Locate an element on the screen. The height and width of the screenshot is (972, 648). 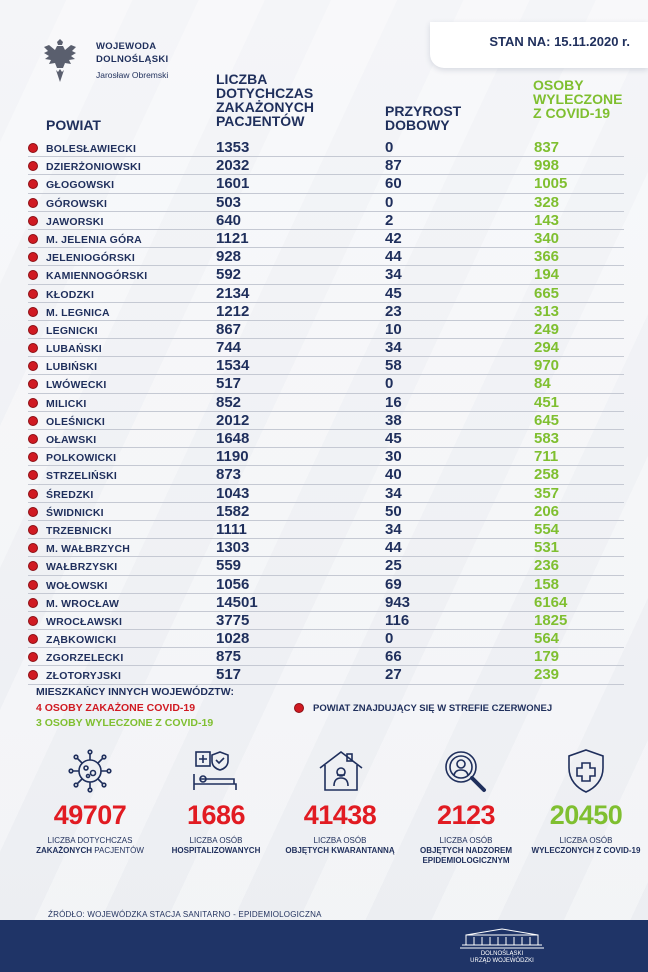
cured-count: 665 is located at coordinates (547, 293).